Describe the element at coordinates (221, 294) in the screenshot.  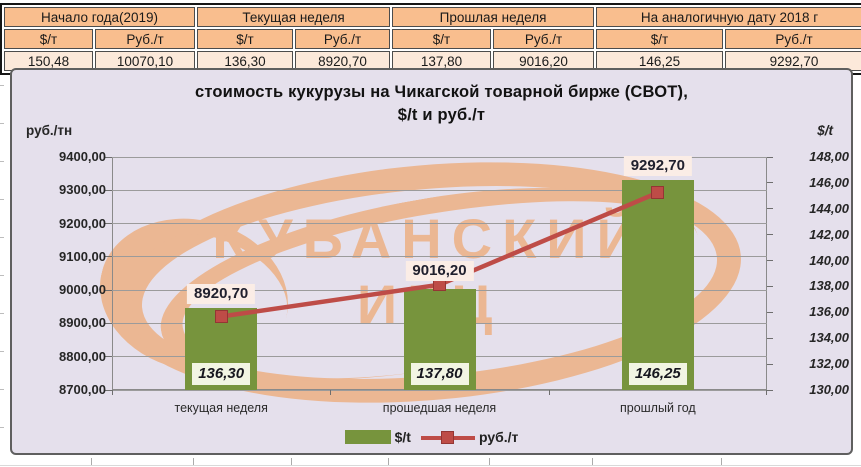
I see `line-data-label: 8920,70` at that location.